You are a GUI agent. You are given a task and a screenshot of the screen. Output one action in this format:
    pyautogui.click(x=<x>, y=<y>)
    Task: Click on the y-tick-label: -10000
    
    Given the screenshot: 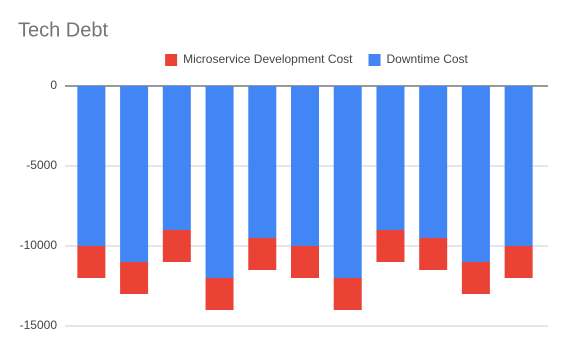 What is the action you would take?
    pyautogui.click(x=39, y=245)
    